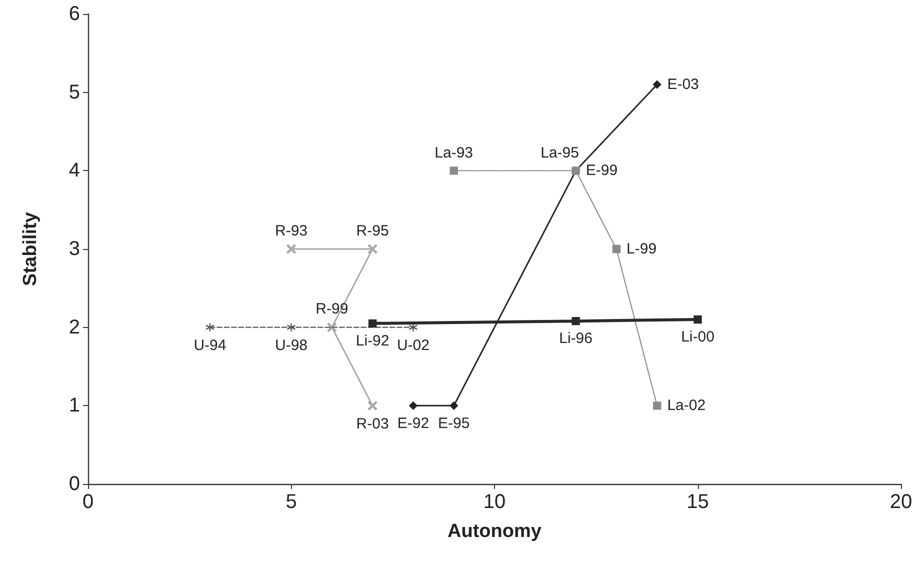 Image resolution: width=923 pixels, height=576 pixels. Describe the element at coordinates (575, 339) in the screenshot. I see `data-label: Li-96` at that location.